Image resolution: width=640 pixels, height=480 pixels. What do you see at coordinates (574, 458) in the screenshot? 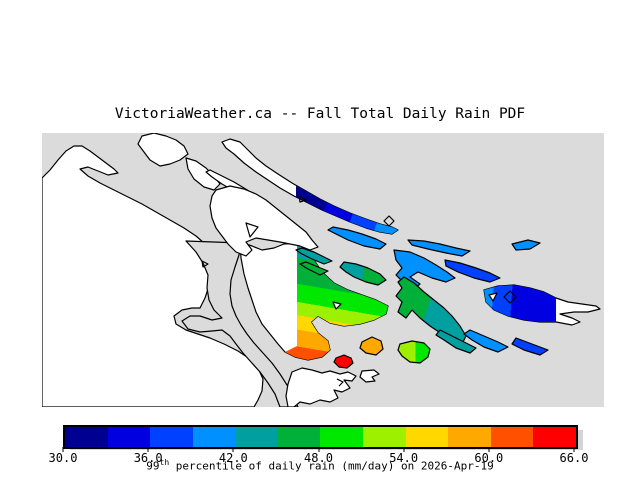
I see `colorbar-tick-label: 66.0` at bounding box center [574, 458].